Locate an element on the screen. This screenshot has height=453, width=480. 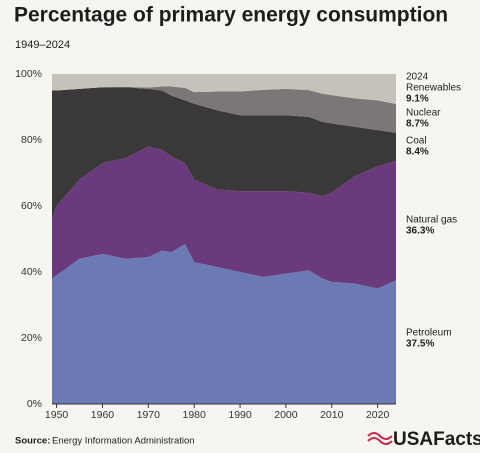
source: Energy Information Administration is located at coordinates (123, 441).